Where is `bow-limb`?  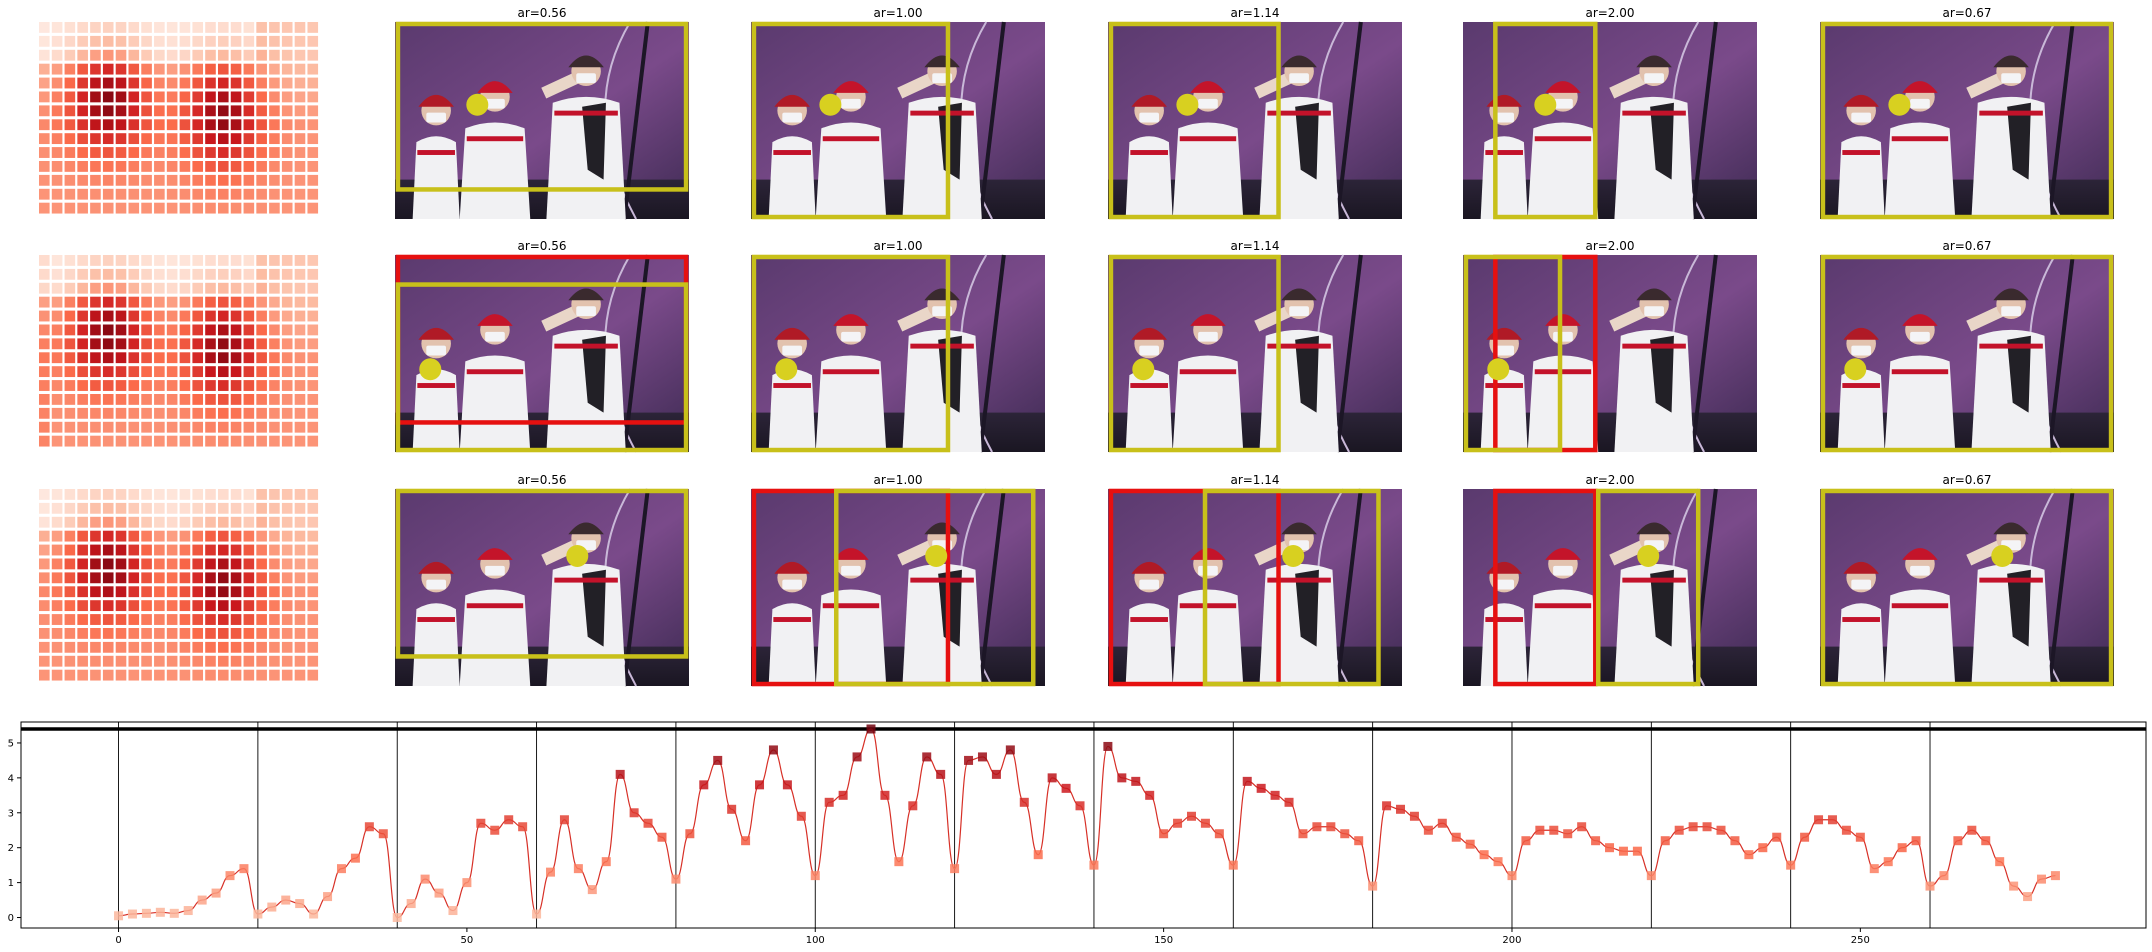 bow-limb is located at coordinates (2061, 120).